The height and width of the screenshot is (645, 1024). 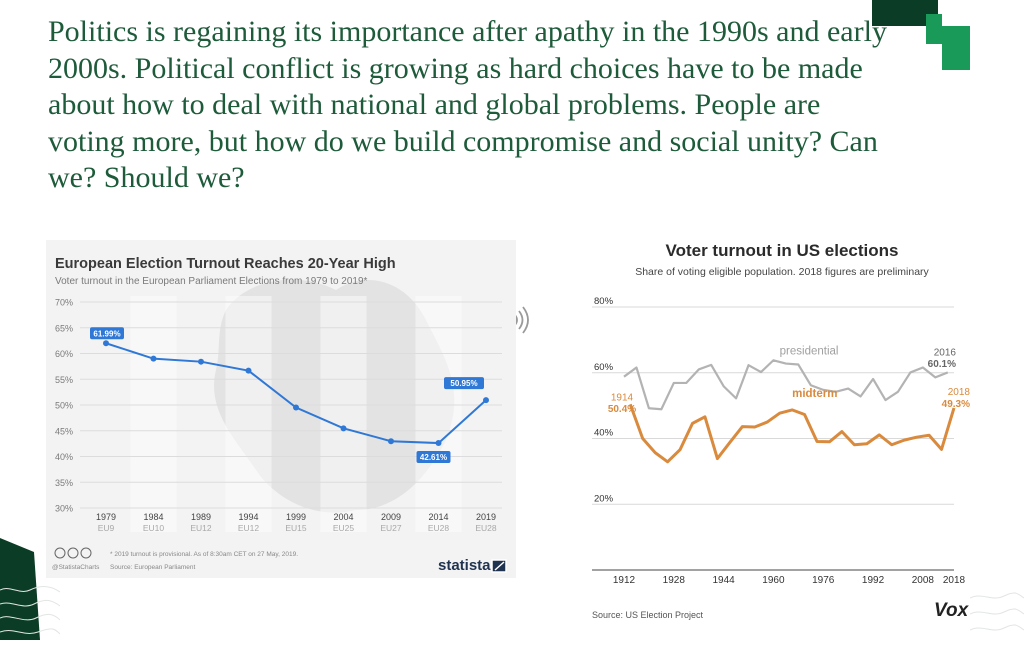 I want to click on us-x-tick-label: 1992, so click(x=873, y=580).